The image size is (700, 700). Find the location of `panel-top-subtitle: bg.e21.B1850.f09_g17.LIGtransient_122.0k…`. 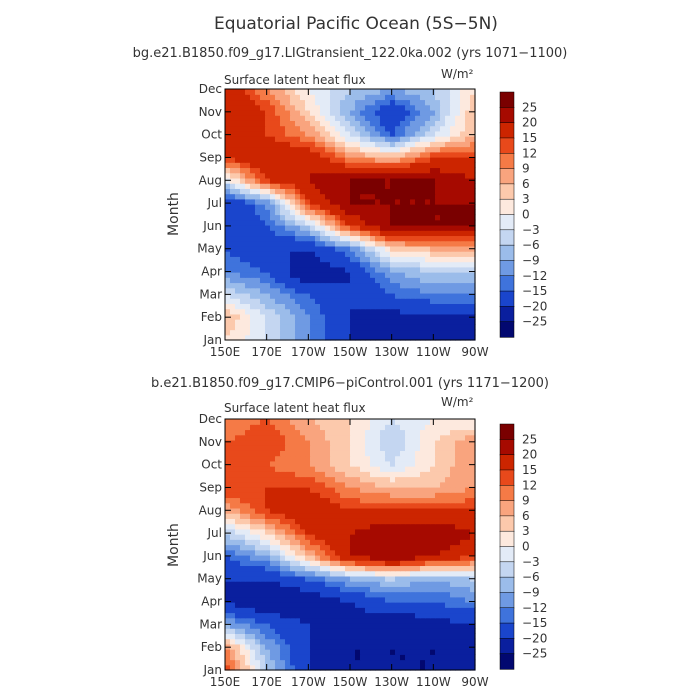

panel-top-subtitle: bg.e21.B1850.f09_g17.LIGtransient_122.0k… is located at coordinates (350, 53).